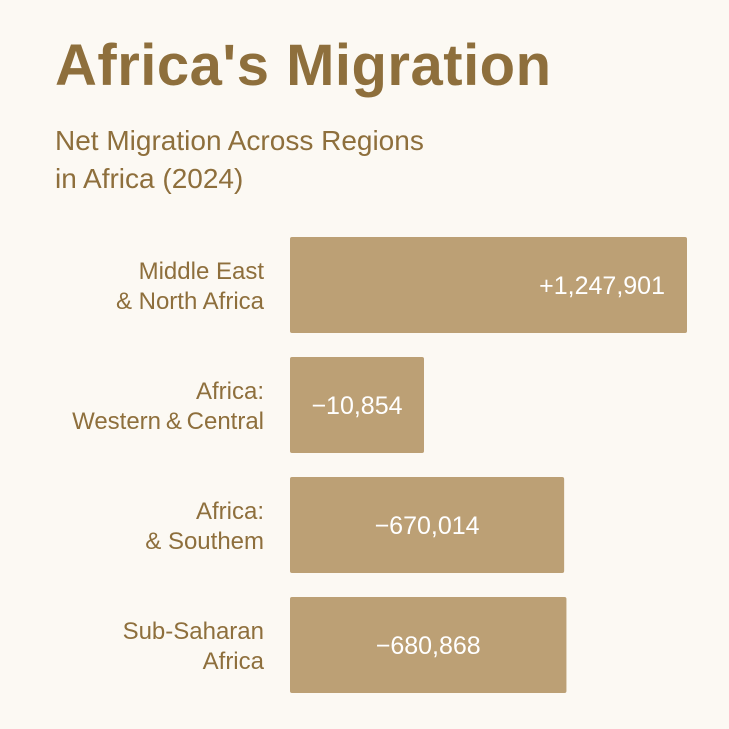 This screenshot has width=729, height=729. I want to click on category-label-4-line-1: Sub-Saharan, so click(193, 631).